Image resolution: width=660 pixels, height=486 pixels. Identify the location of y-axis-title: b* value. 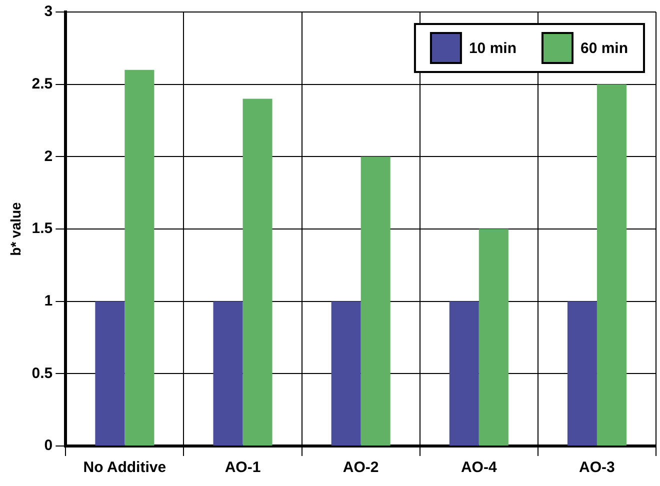
(15, 229).